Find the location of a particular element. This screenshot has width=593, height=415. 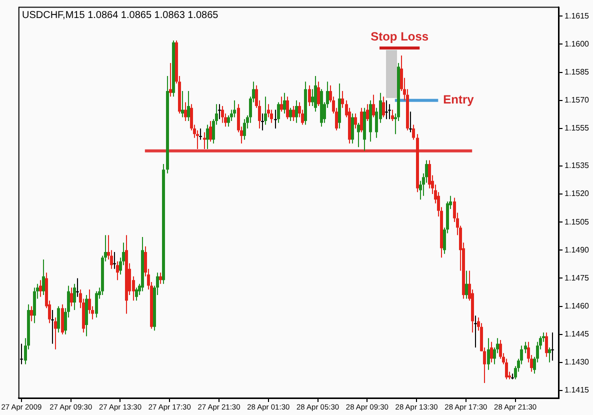

y-tick-label: 1.1570 is located at coordinates (577, 100).